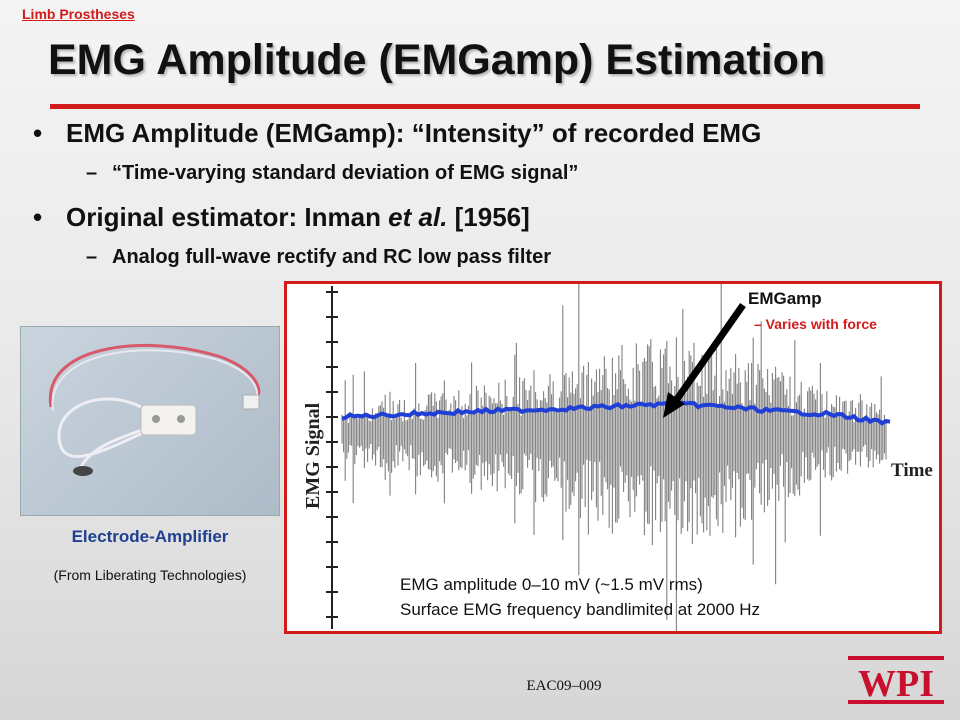 Image resolution: width=960 pixels, height=720 pixels. I want to click on breadcrumb: Limb Prostheses, so click(78, 14).